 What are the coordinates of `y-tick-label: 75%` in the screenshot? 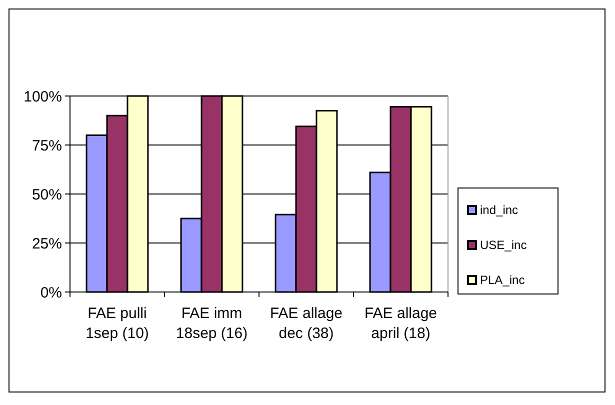 It's located at (47, 145).